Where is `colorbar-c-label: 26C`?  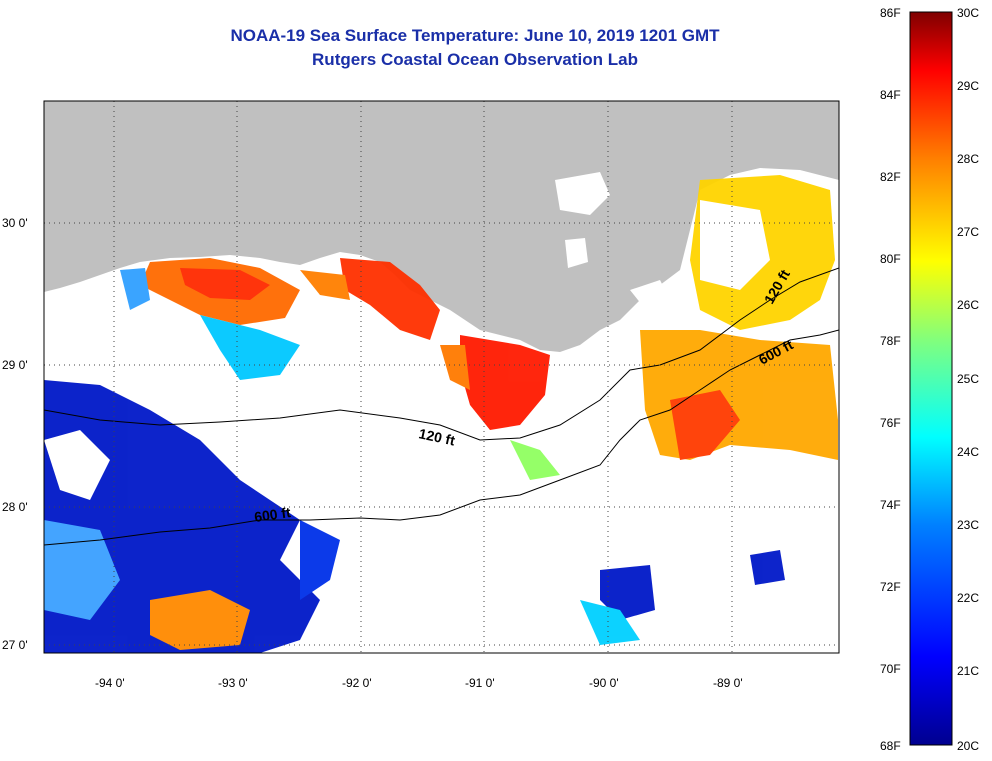 colorbar-c-label: 26C is located at coordinates (968, 305).